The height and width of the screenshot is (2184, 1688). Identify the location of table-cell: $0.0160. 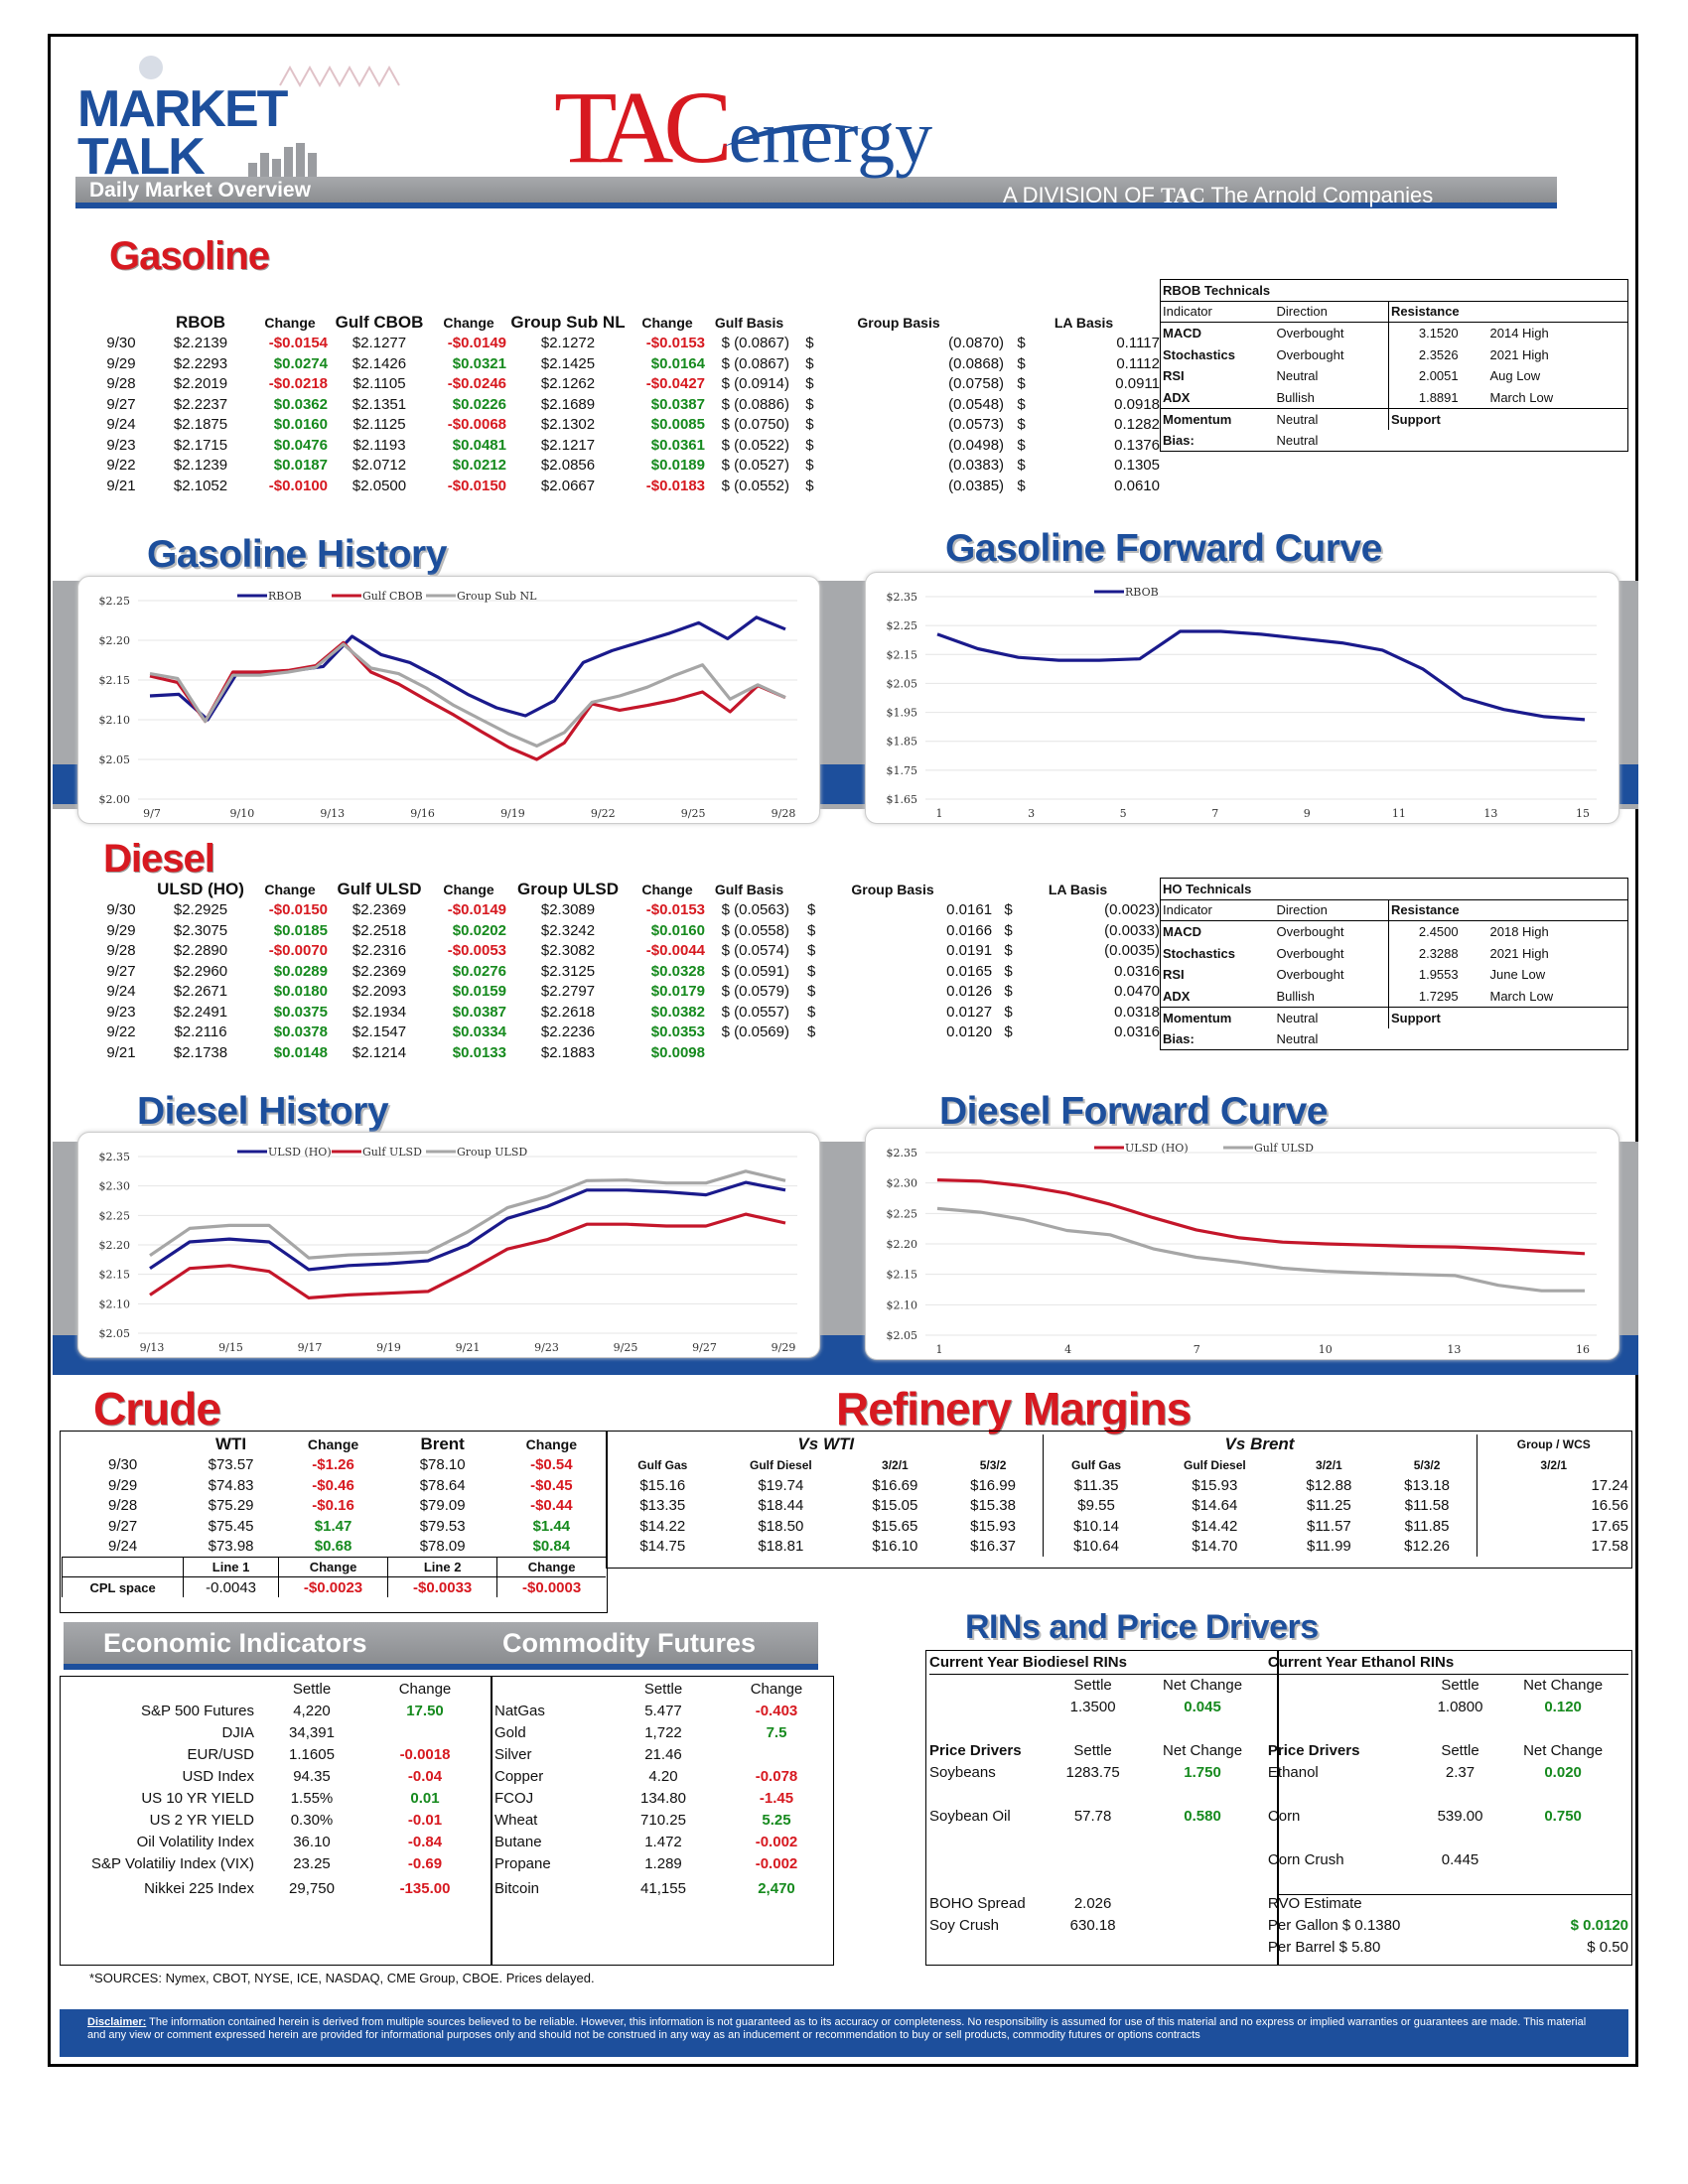
(677, 930).